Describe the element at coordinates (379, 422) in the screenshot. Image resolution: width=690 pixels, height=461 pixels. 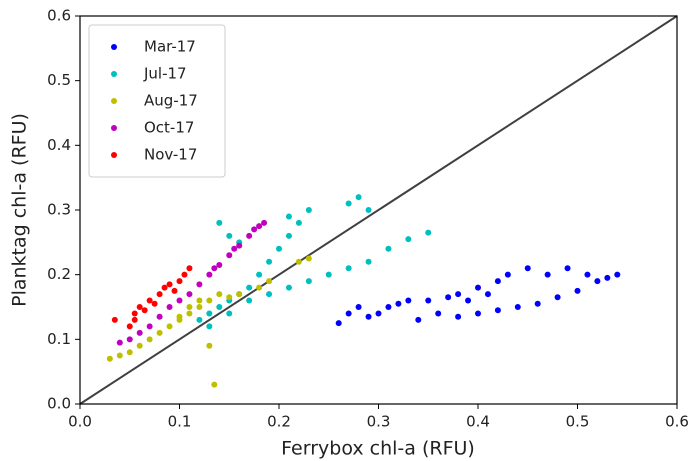
I see `x-tick-label: 0.3` at that location.